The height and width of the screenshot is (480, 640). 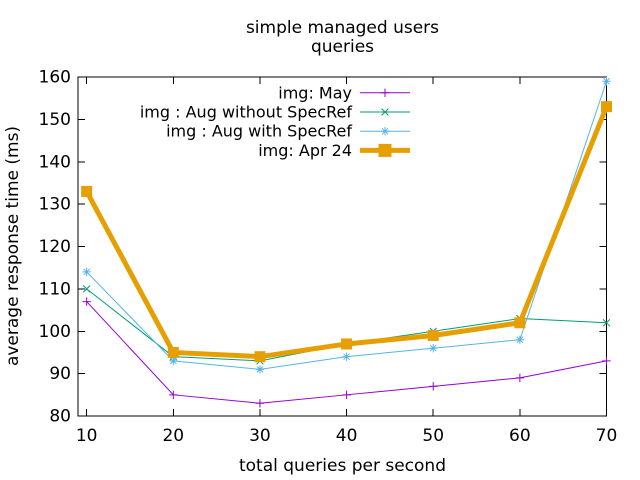 I want to click on x-tick-label: 10, so click(x=87, y=436).